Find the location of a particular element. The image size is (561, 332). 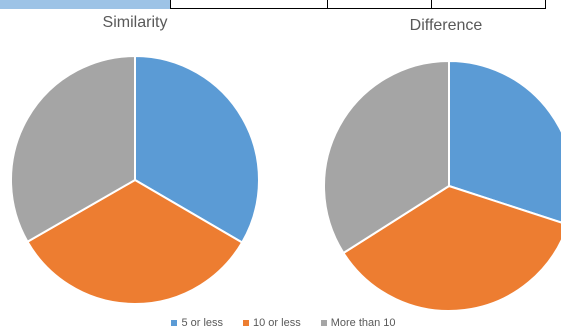

table-fragment is located at coordinates (280, 5).